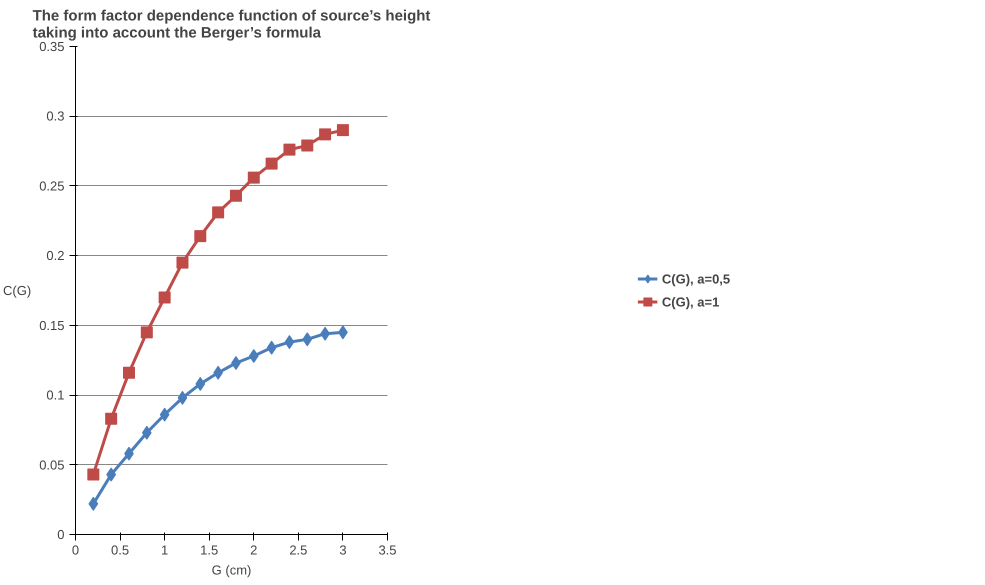 The width and height of the screenshot is (985, 585). Describe the element at coordinates (120, 550) in the screenshot. I see `x-tick-label: 0.5` at that location.